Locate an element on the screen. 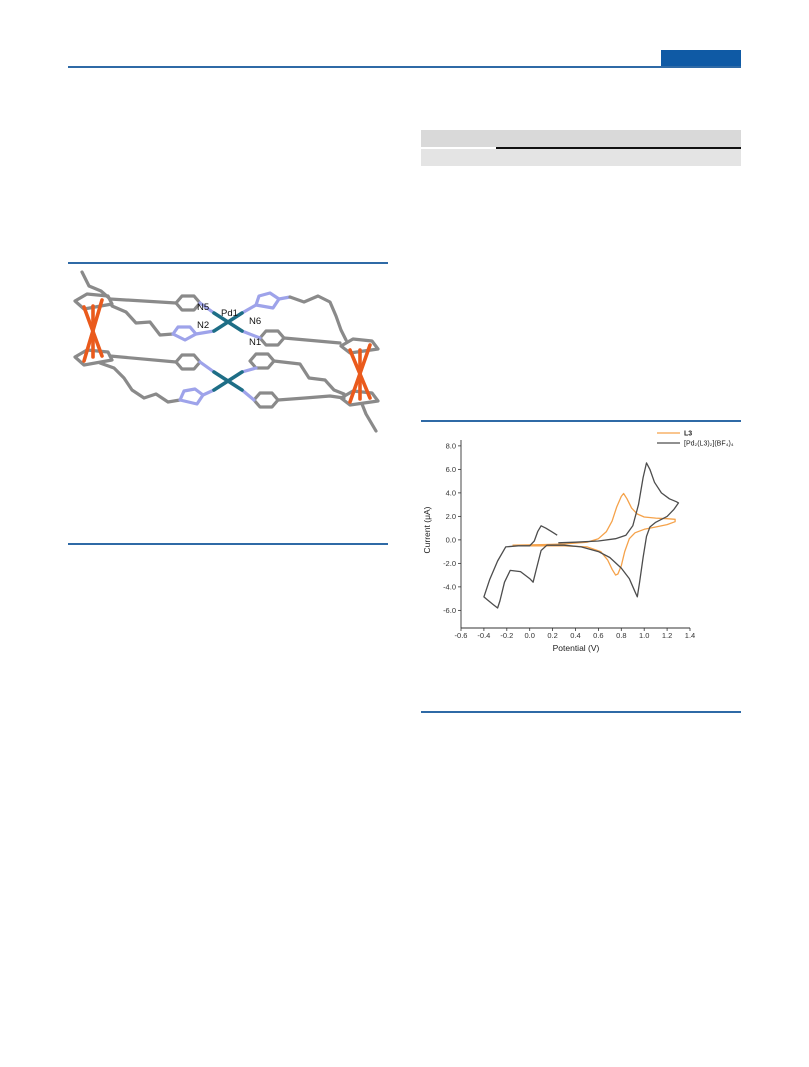  linker-chain-n is located at coordinates (284, 298).